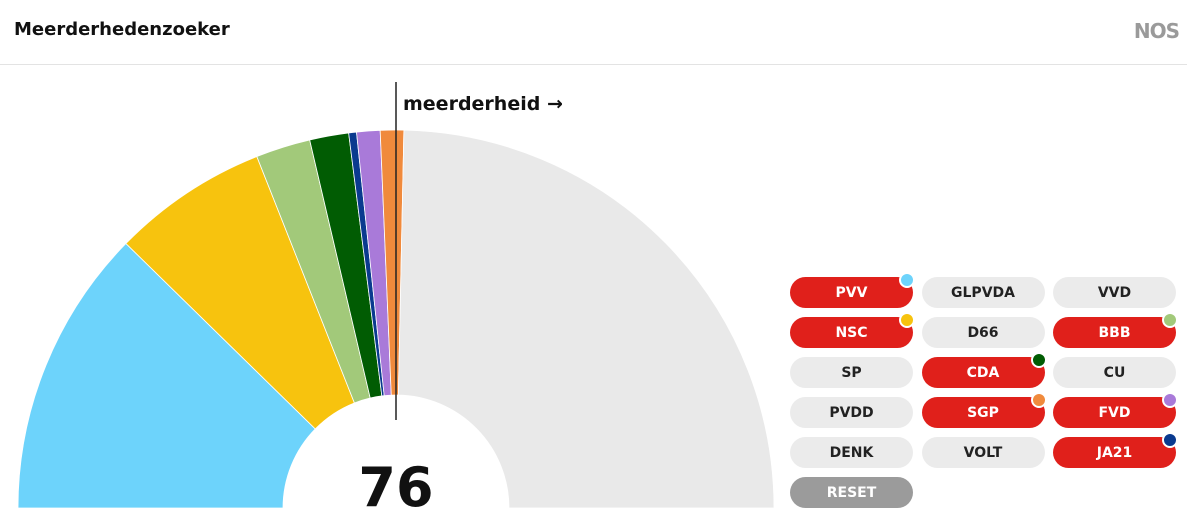 The width and height of the screenshot is (1187, 530). Describe the element at coordinates (851, 412) in the screenshot. I see `party-button: PVDD` at that location.